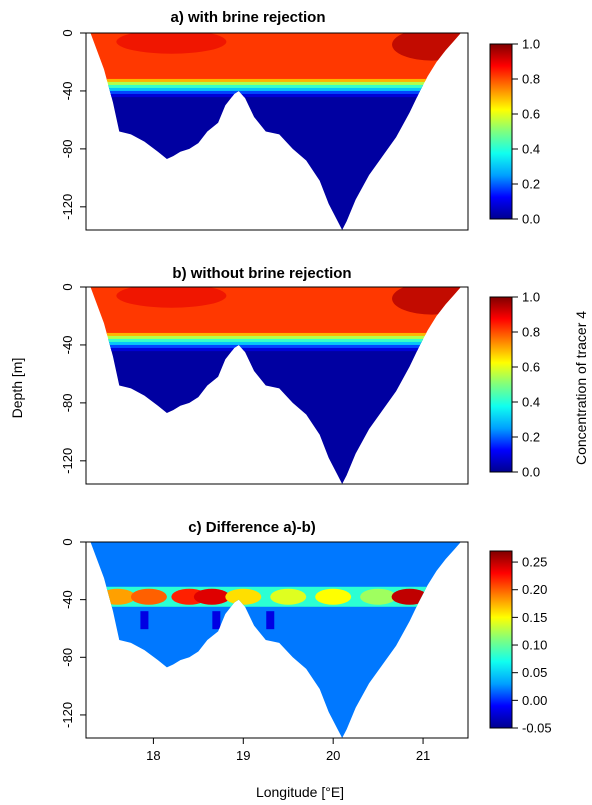 The width and height of the screenshot is (592, 805). What do you see at coordinates (243, 755) in the screenshot?
I see `x-tick-label: 19` at bounding box center [243, 755].